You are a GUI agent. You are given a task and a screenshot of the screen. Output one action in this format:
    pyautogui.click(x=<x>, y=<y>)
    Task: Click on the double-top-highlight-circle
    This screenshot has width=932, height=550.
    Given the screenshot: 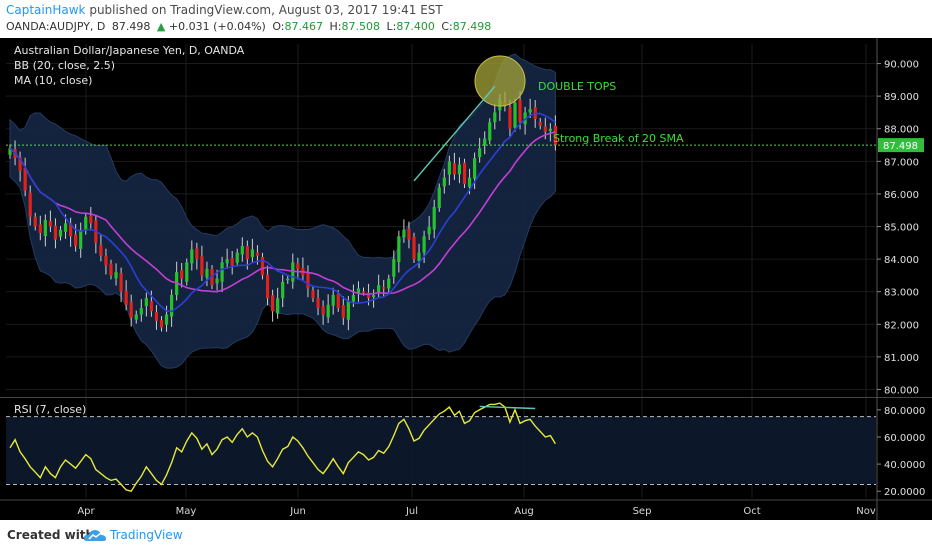 What is the action you would take?
    pyautogui.click(x=500, y=81)
    